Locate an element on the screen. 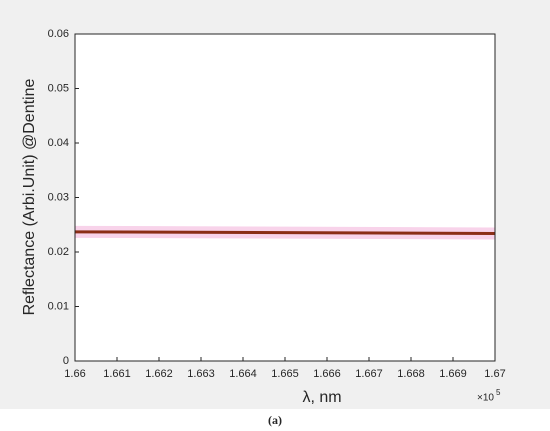  y-tick-label: 0.02 is located at coordinates (58, 252).